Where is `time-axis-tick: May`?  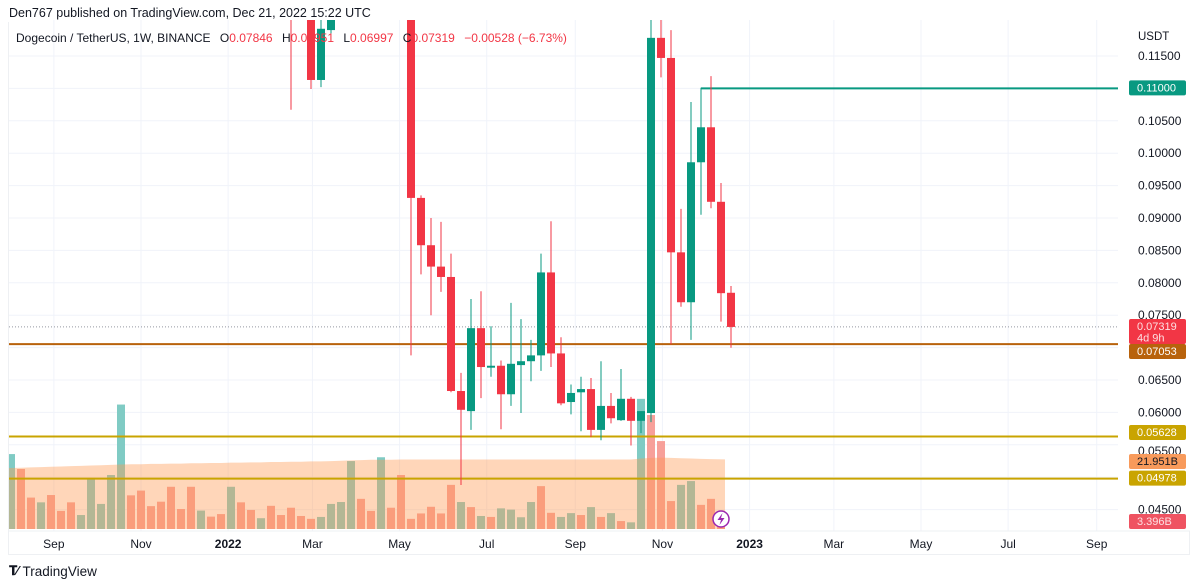 time-axis-tick: May is located at coordinates (921, 544).